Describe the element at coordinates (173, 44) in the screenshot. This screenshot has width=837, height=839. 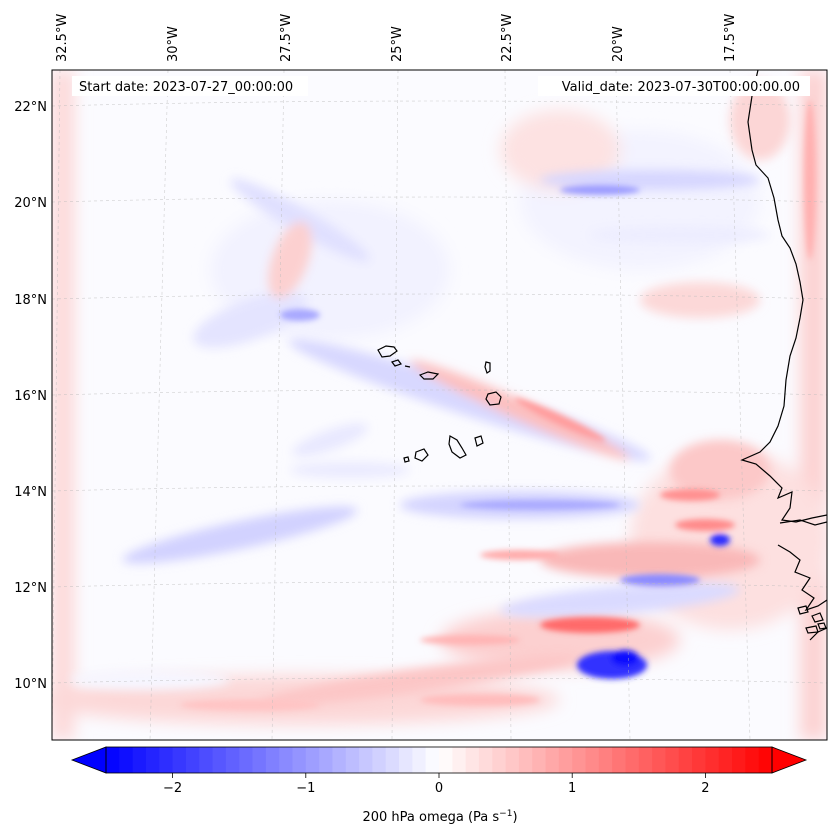
I see `lon-label: 30°W` at that location.